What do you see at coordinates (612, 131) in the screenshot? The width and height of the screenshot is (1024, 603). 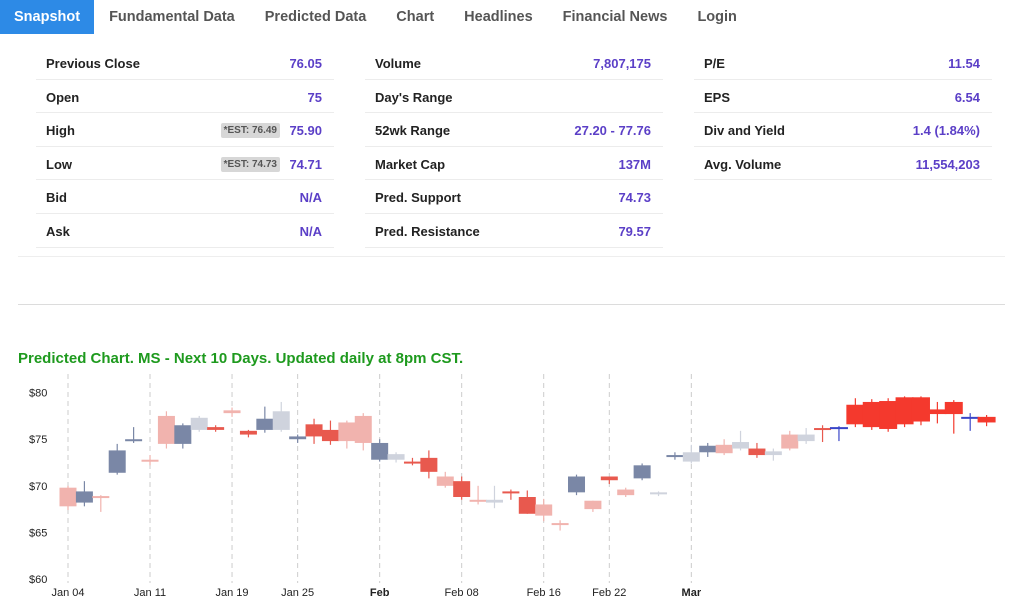 I see `stat-value: 27.20 - 77.76` at bounding box center [612, 131].